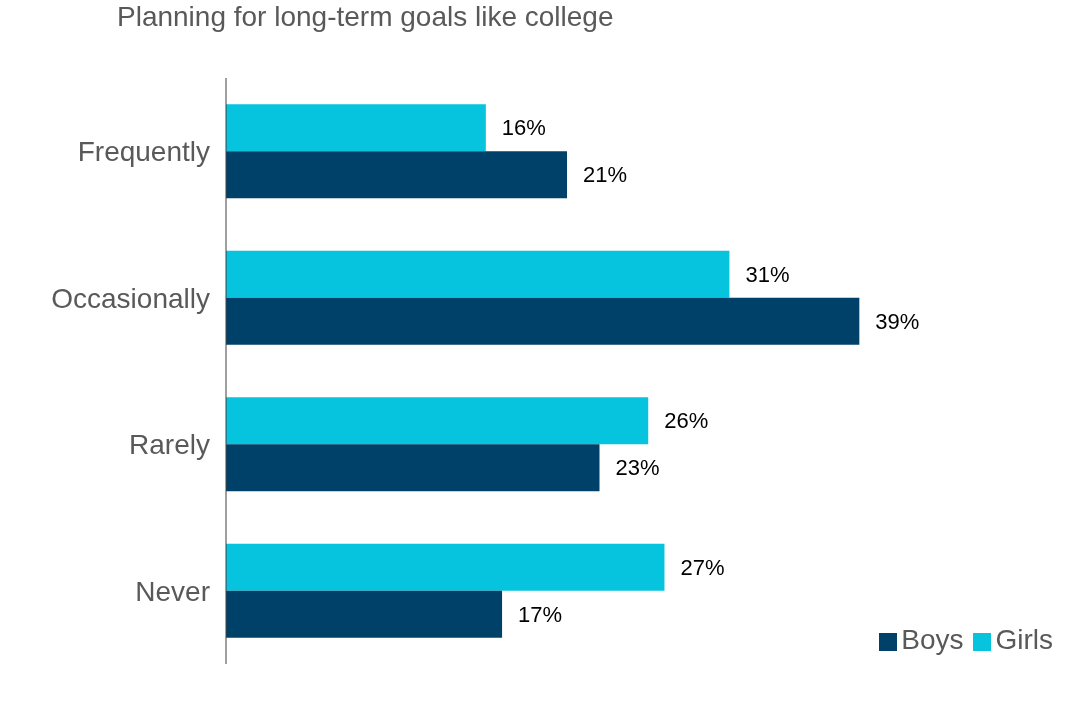 The width and height of the screenshot is (1071, 714). Describe the element at coordinates (897, 321) in the screenshot. I see `data-label: 39%` at that location.